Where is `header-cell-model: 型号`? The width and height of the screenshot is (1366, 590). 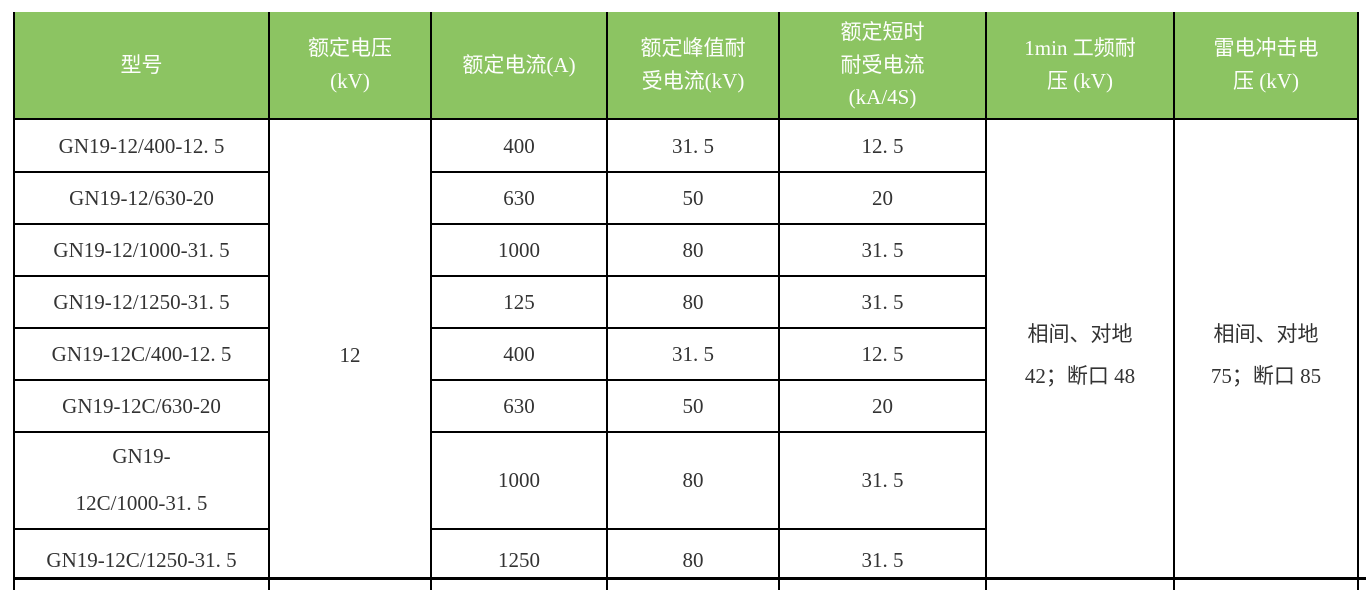
header-cell-model: 型号 is located at coordinates (141, 66).